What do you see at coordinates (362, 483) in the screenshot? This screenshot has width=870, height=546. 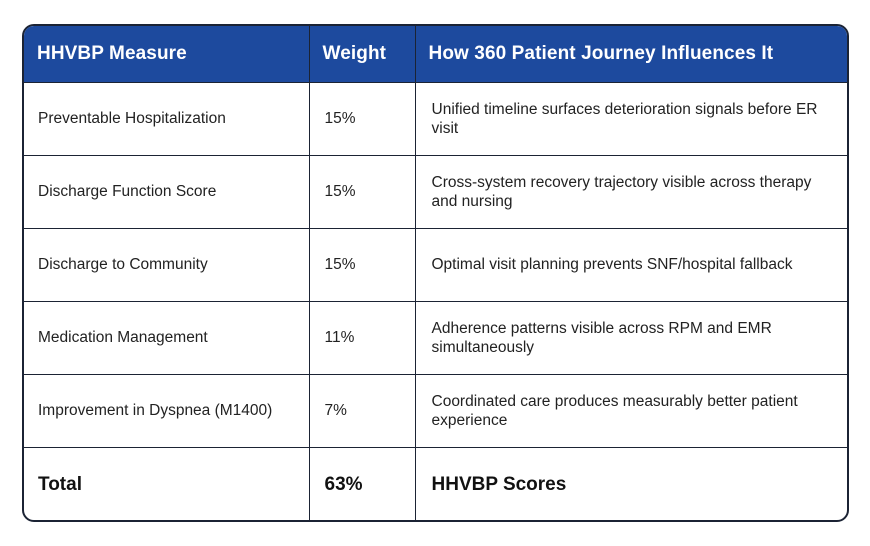 I see `total-weight: 63%` at bounding box center [362, 483].